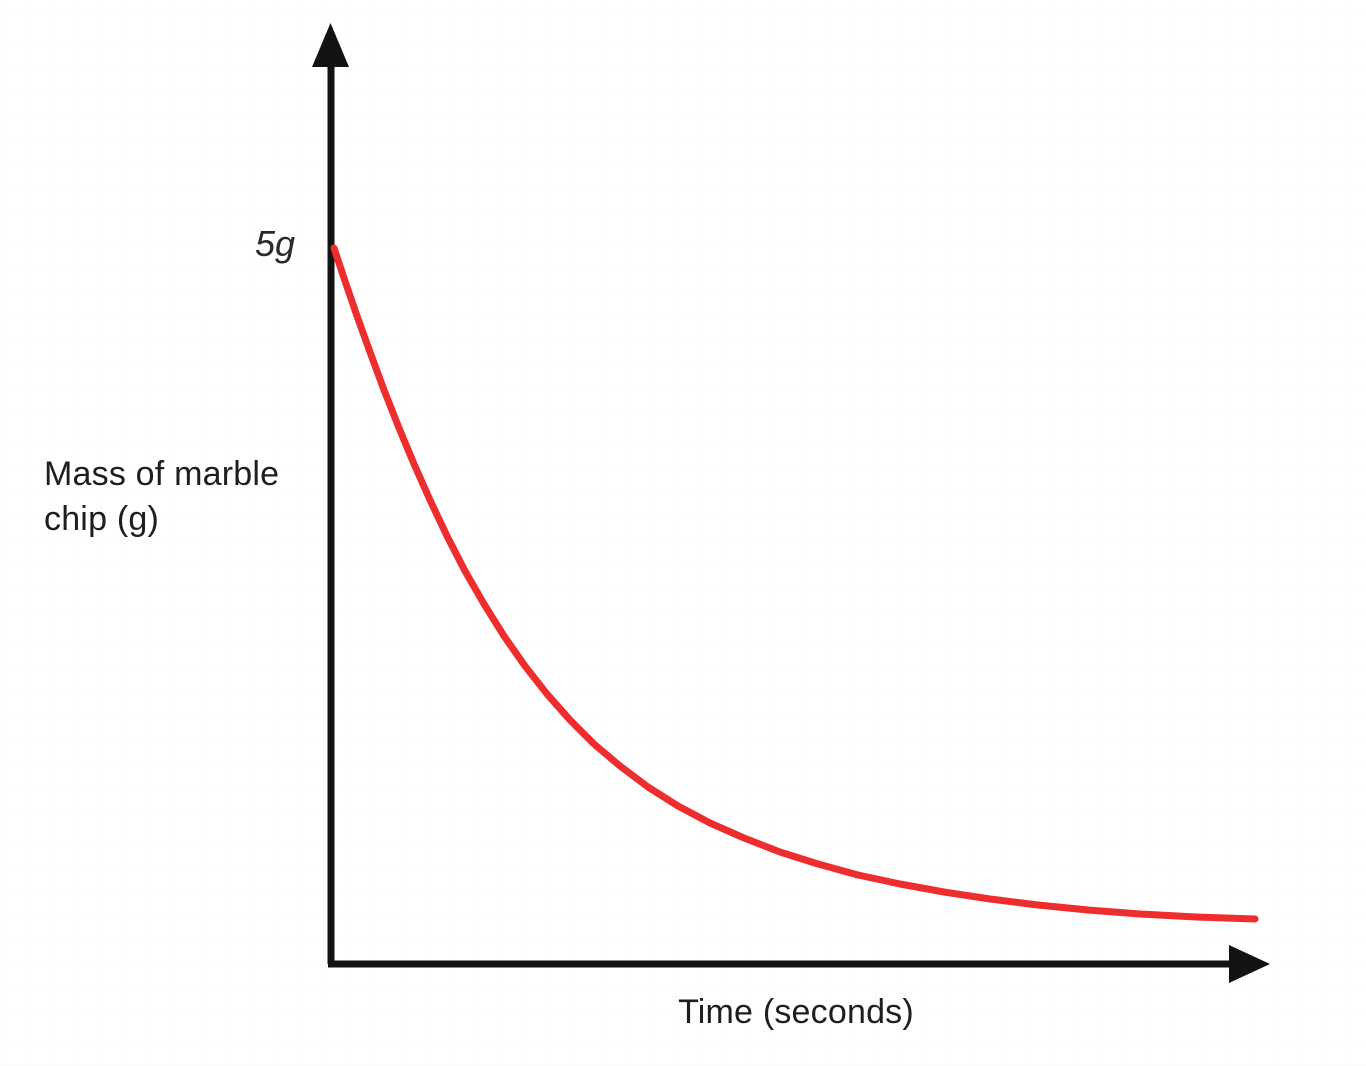 The image size is (1366, 1066). Describe the element at coordinates (1249, 964) in the screenshot. I see `x-axis-arrowhead-icon` at that location.